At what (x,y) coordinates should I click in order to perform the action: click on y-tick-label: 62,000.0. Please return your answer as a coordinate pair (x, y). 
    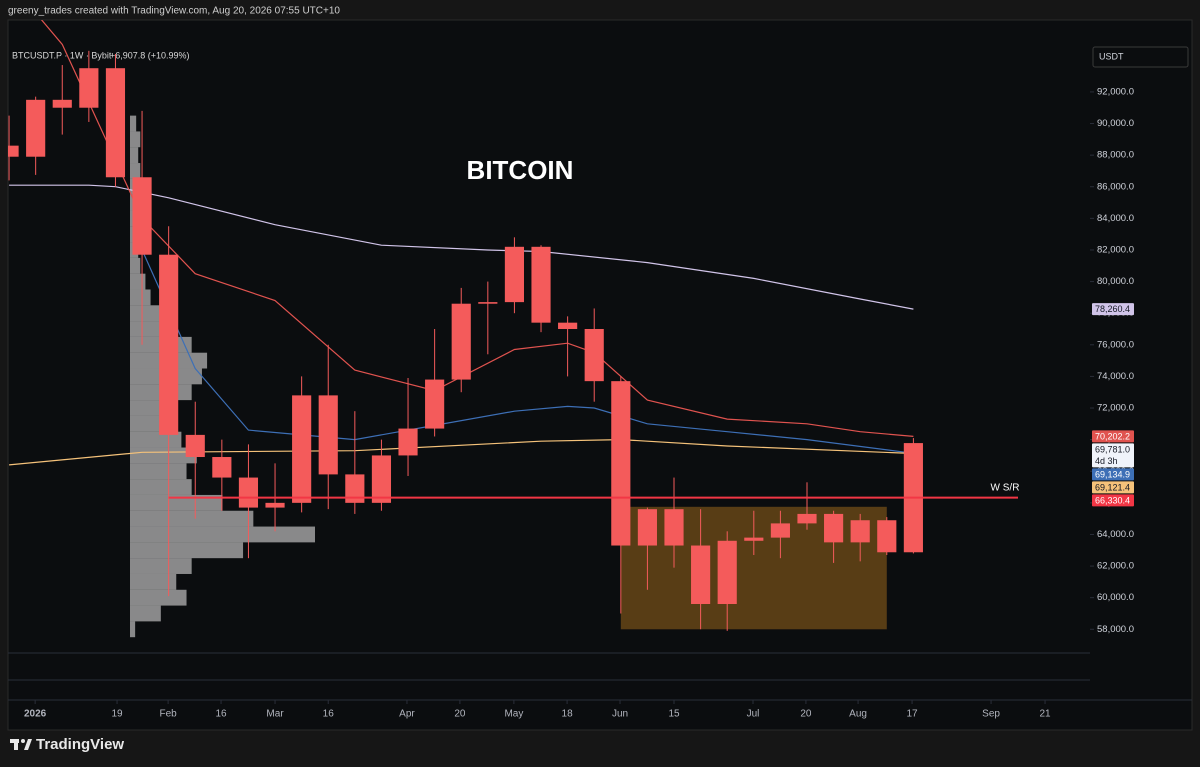
    Looking at the image, I should click on (1115, 566).